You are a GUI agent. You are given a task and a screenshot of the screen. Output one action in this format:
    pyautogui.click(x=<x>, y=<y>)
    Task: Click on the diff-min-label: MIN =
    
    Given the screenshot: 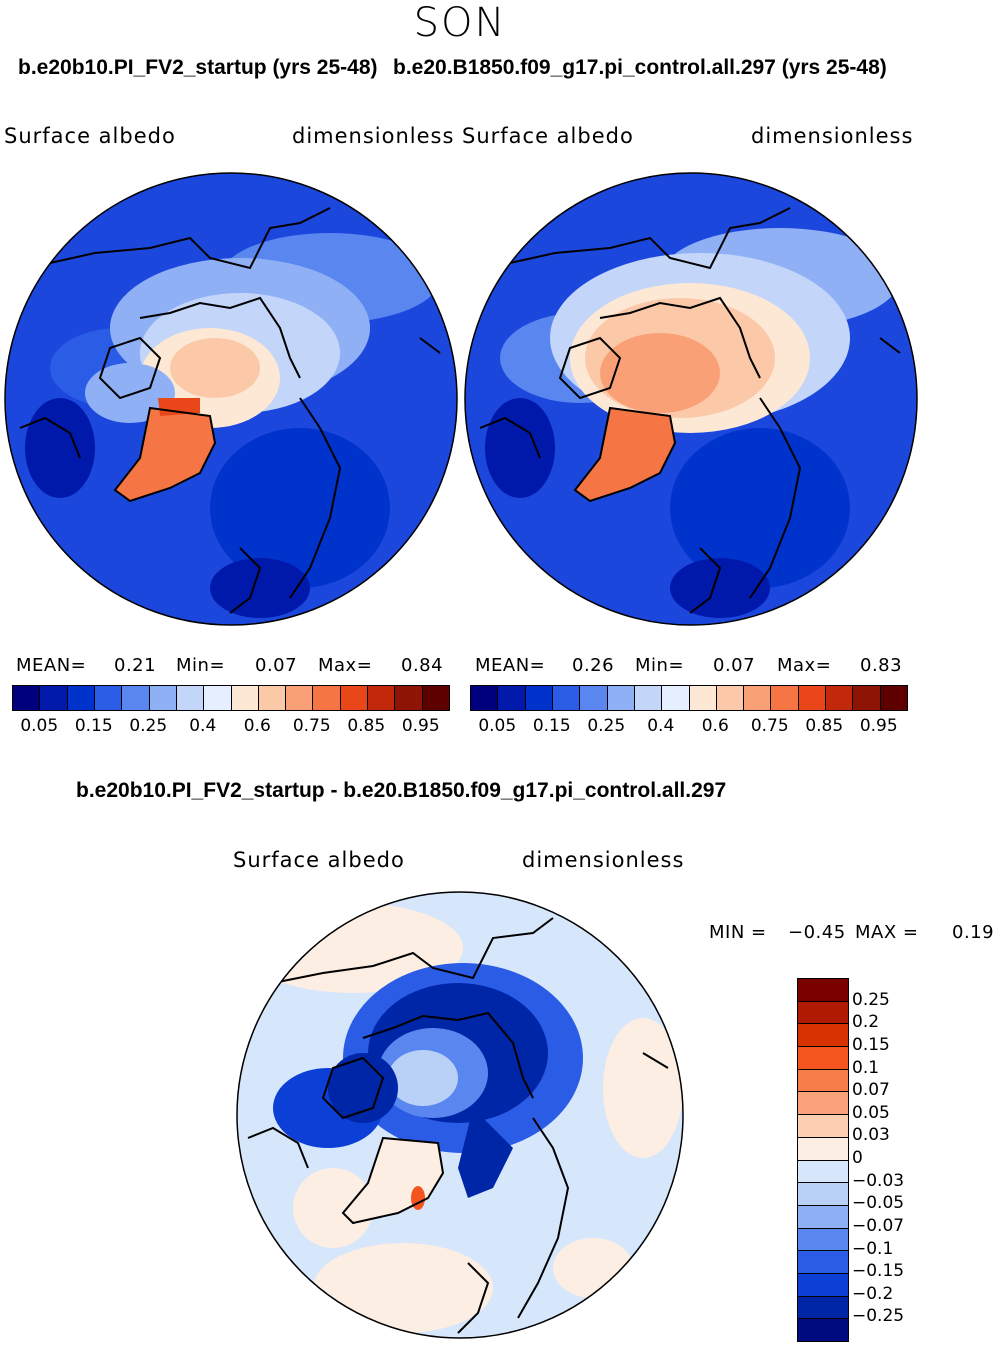 What is the action you would take?
    pyautogui.click(x=738, y=932)
    